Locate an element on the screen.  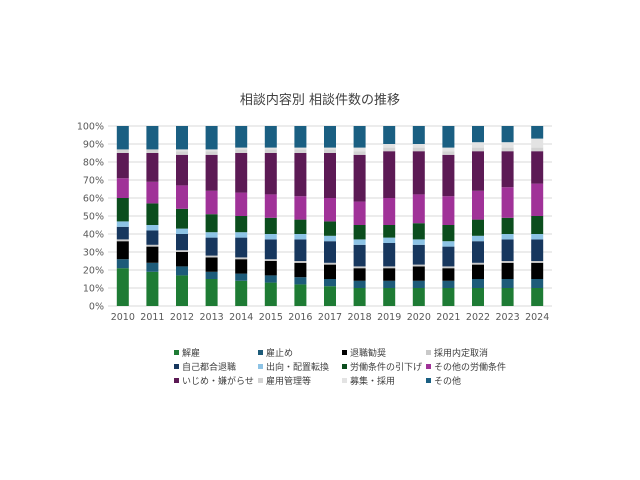
y-tick-label: 0% is located at coordinates (96, 307).